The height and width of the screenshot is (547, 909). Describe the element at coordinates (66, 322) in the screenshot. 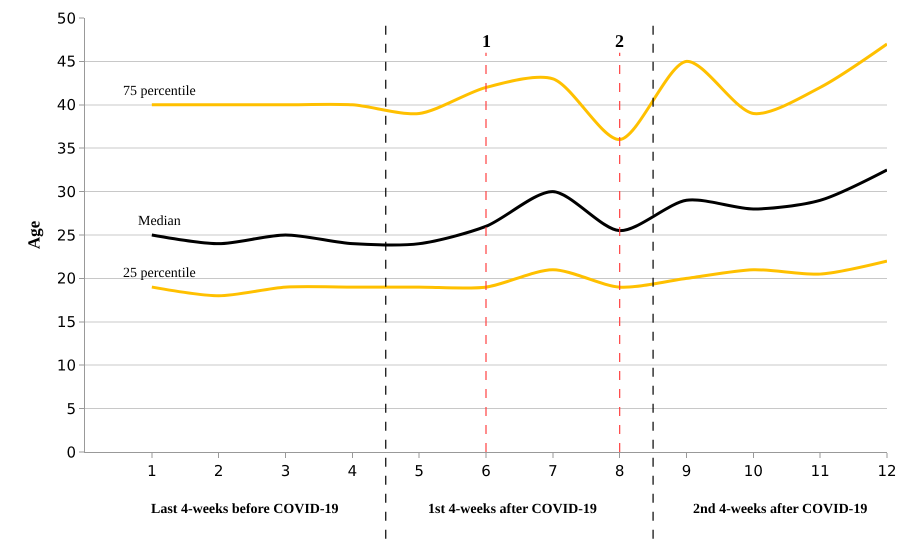

I see `y-tick-label: 15` at that location.